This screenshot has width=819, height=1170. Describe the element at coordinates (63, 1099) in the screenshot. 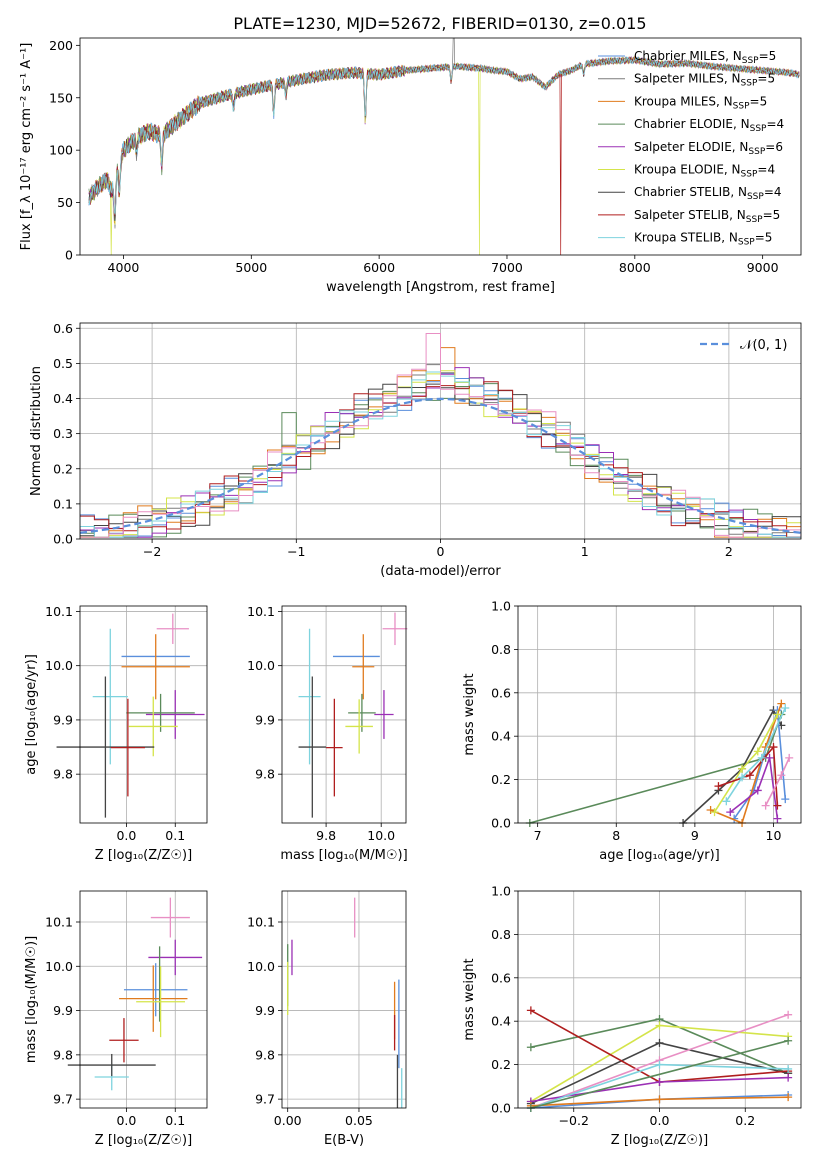

I see `tick-label-y: 9.7` at that location.